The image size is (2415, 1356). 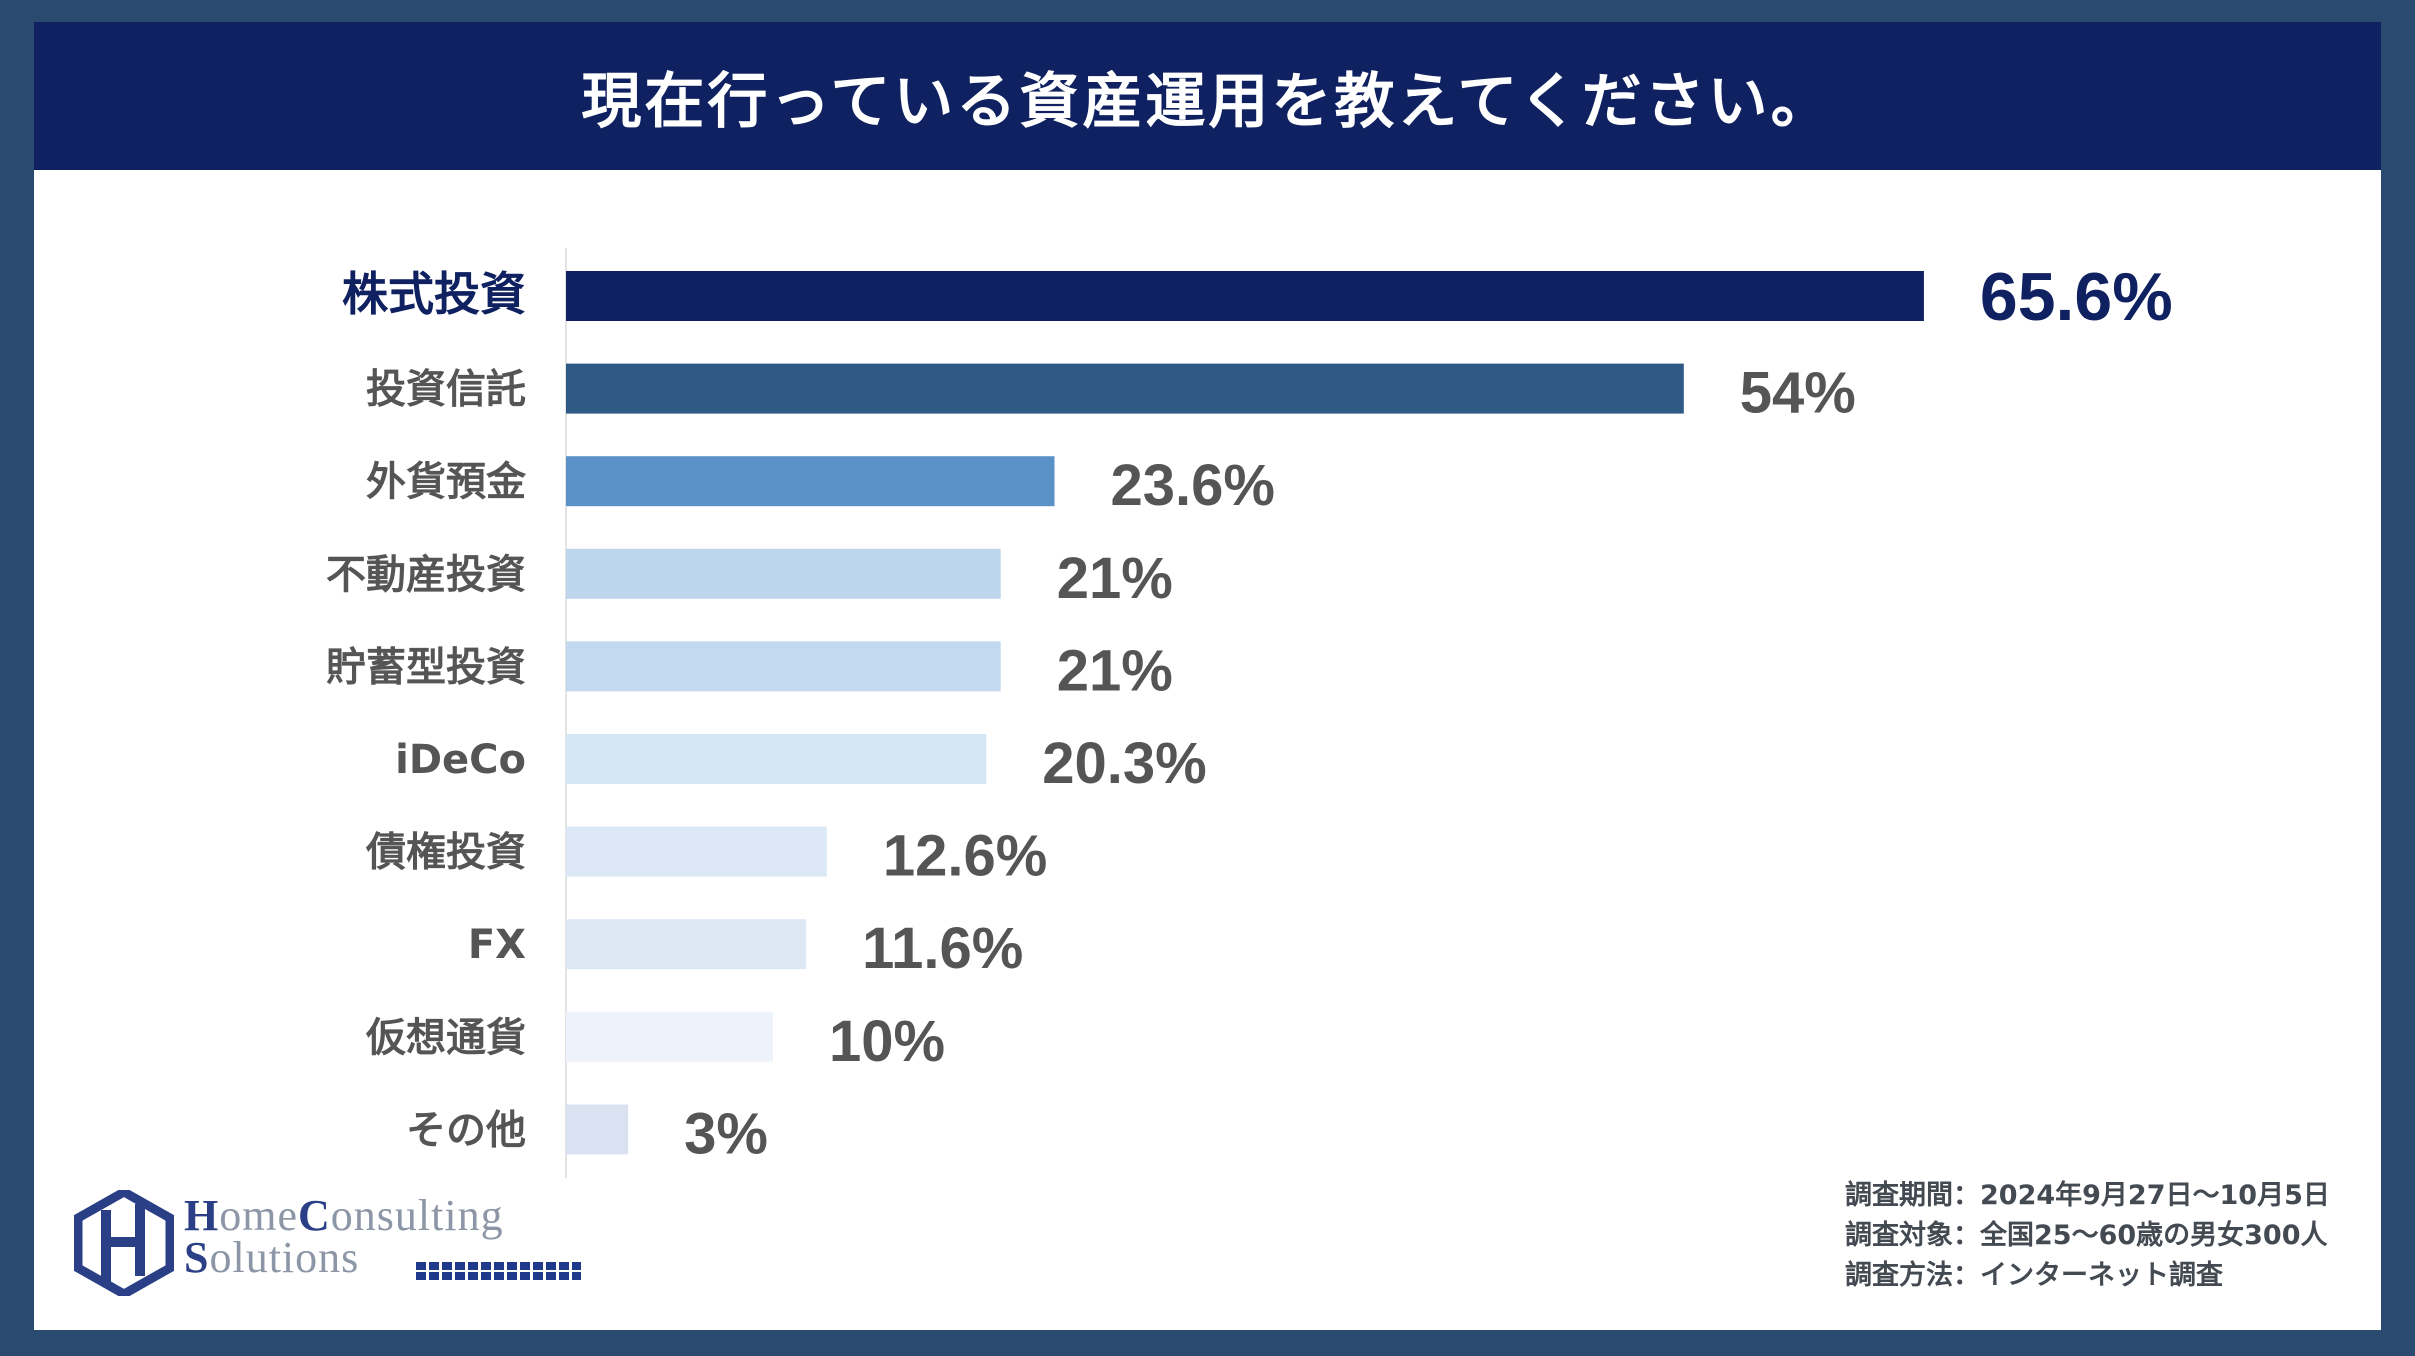 What do you see at coordinates (726, 1133) in the screenshot?
I see `value-label-9: 3%` at bounding box center [726, 1133].